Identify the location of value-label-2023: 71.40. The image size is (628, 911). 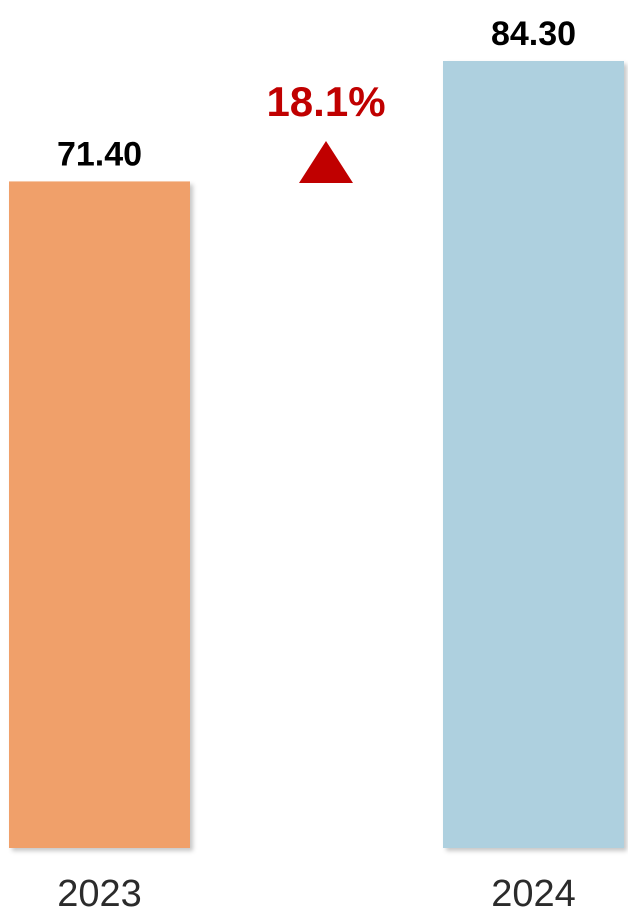
(99, 154).